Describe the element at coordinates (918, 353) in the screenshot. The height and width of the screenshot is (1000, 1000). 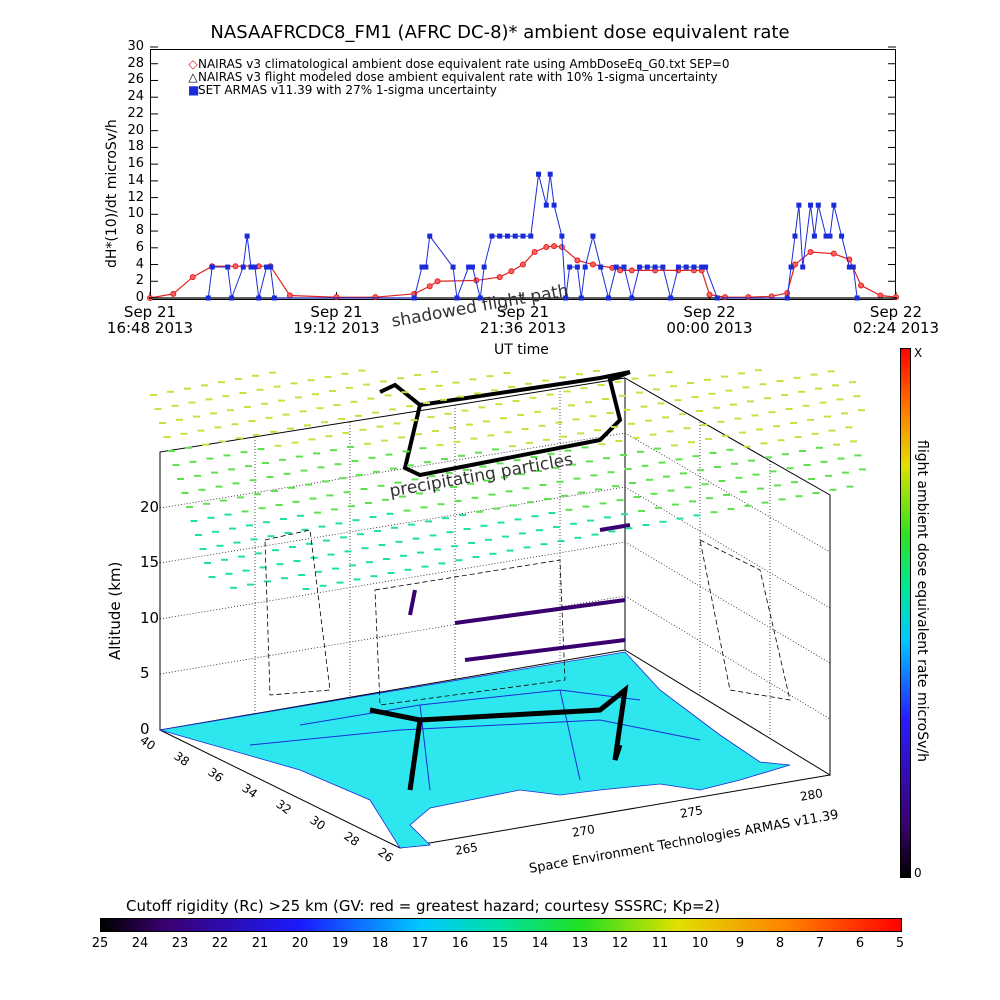
I see `colorbar-max-label: X` at that location.